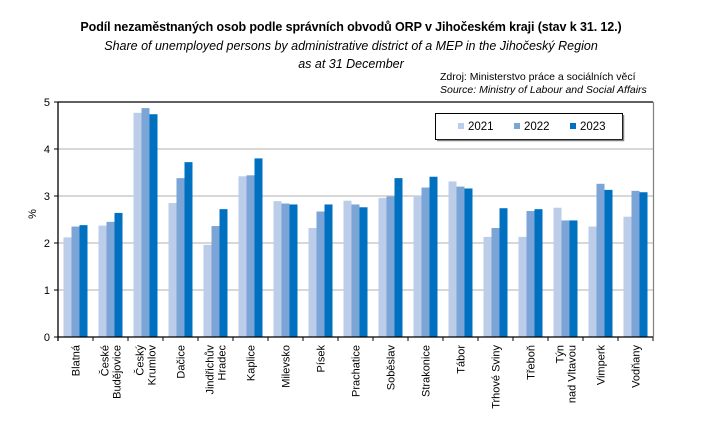  What do you see at coordinates (47, 338) in the screenshot?
I see `y-tick-label: 0` at bounding box center [47, 338].